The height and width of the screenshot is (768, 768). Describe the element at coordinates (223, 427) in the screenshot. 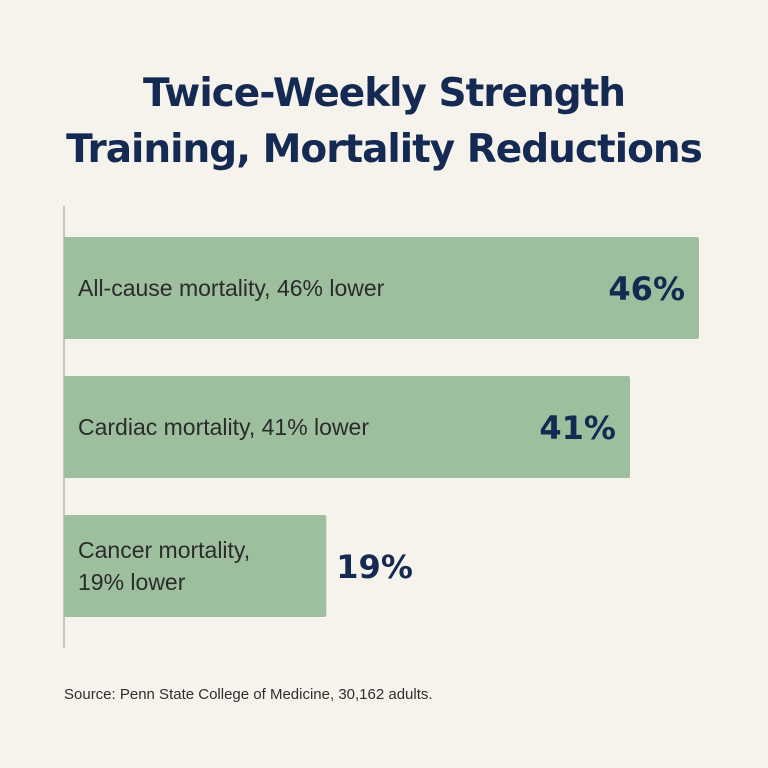

I see `category-label-2: Cardiac mortality, 41% lower` at that location.